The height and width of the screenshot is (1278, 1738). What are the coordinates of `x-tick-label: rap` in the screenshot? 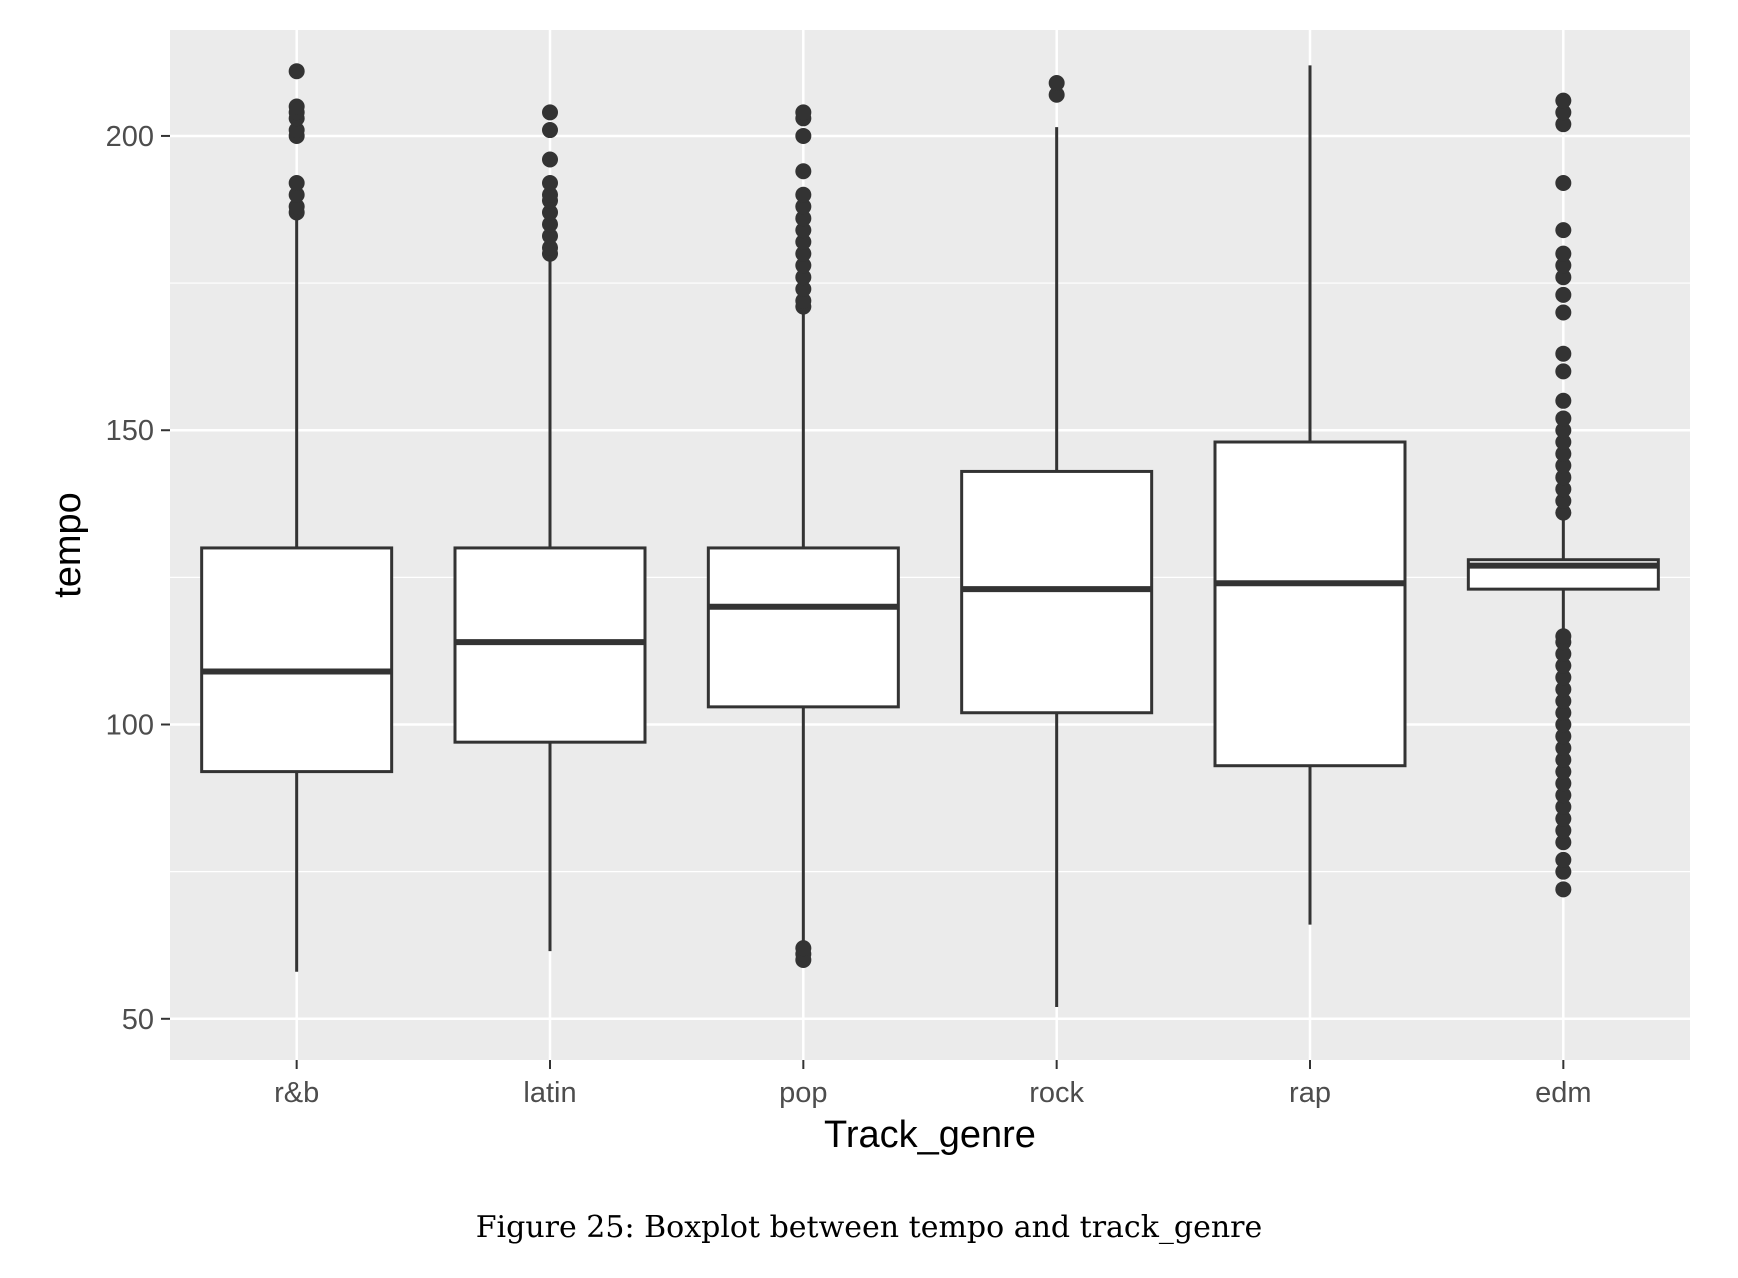 It's located at (1310, 1093).